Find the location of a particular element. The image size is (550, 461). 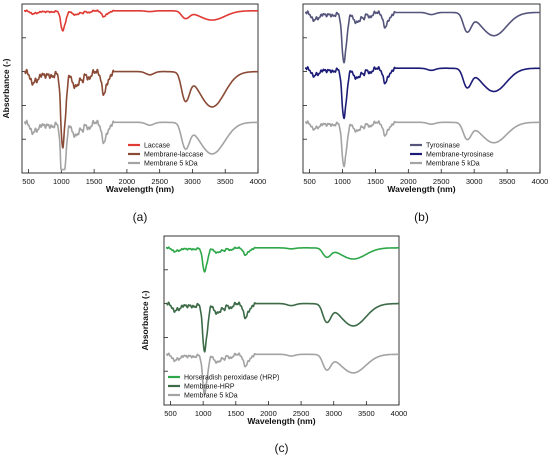

legend: Laccase Membrane-laccase Membrane 5 kDa is located at coordinates (166, 155).